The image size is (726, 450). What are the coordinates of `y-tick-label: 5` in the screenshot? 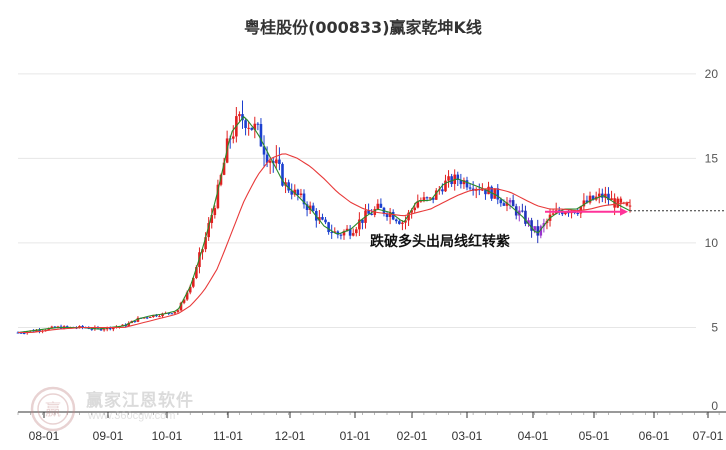 It's located at (714, 327).